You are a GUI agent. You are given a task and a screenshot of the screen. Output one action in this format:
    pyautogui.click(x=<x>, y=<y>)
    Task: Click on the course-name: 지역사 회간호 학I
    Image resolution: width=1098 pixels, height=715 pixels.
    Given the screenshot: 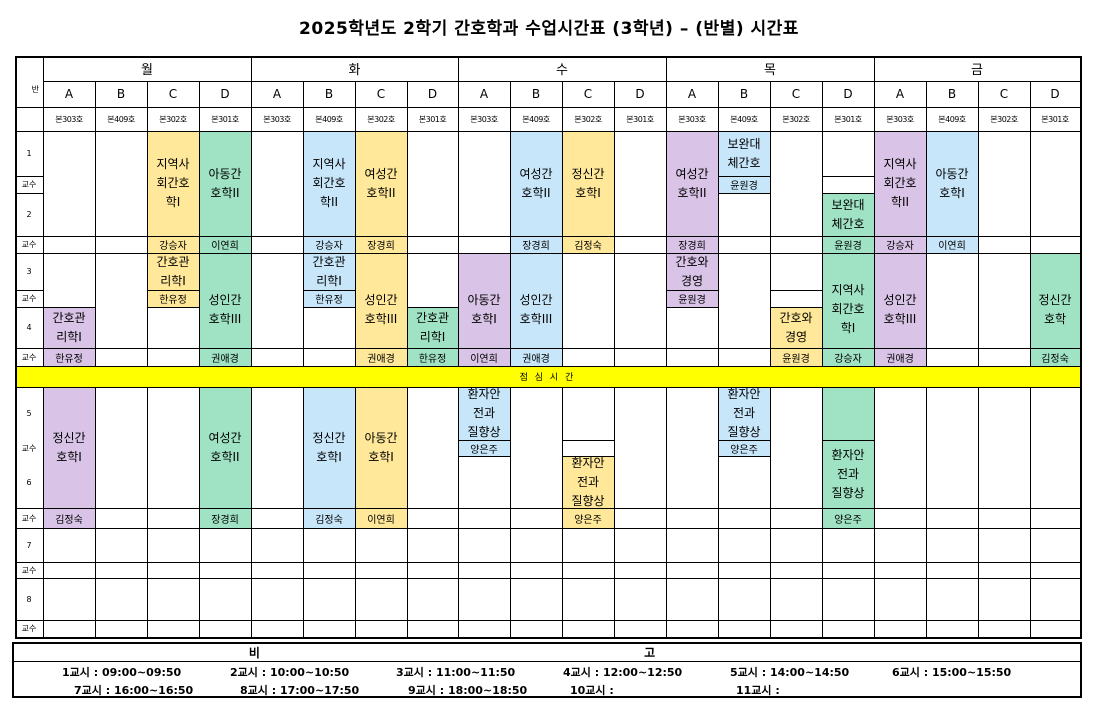 What is the action you would take?
    pyautogui.click(x=848, y=309)
    